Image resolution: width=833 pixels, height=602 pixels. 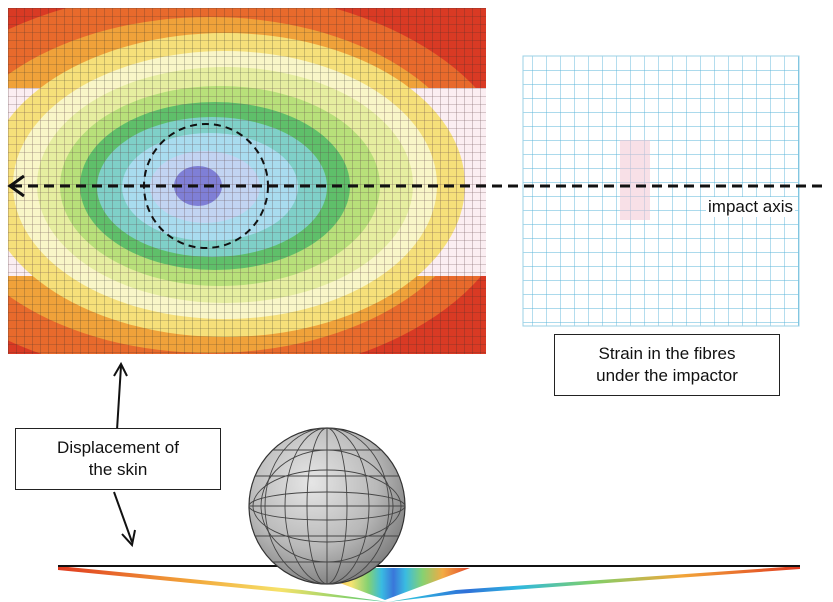 What do you see at coordinates (635, 180) in the screenshot?
I see `strain-hotspot` at bounding box center [635, 180].